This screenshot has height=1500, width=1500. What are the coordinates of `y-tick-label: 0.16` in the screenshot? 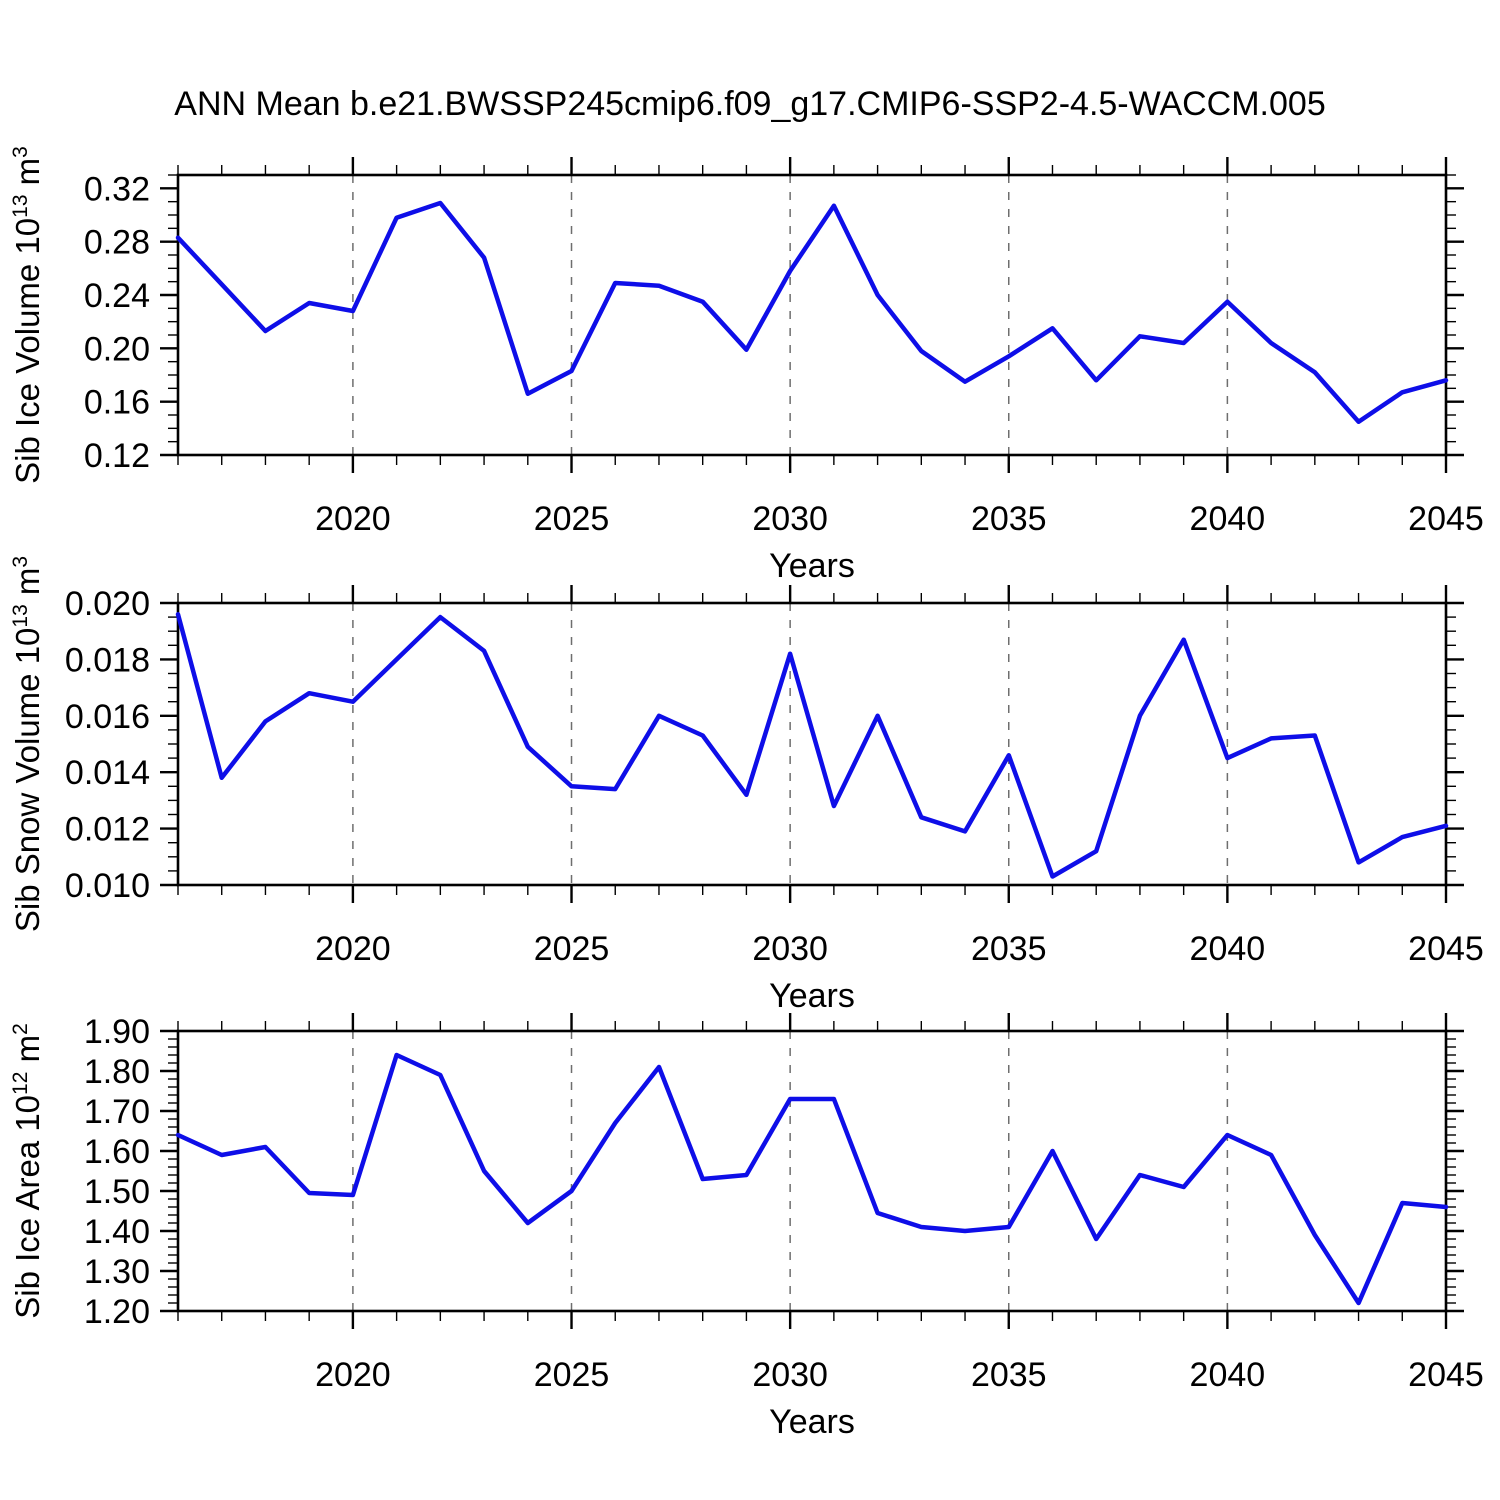 It's located at (117, 403).